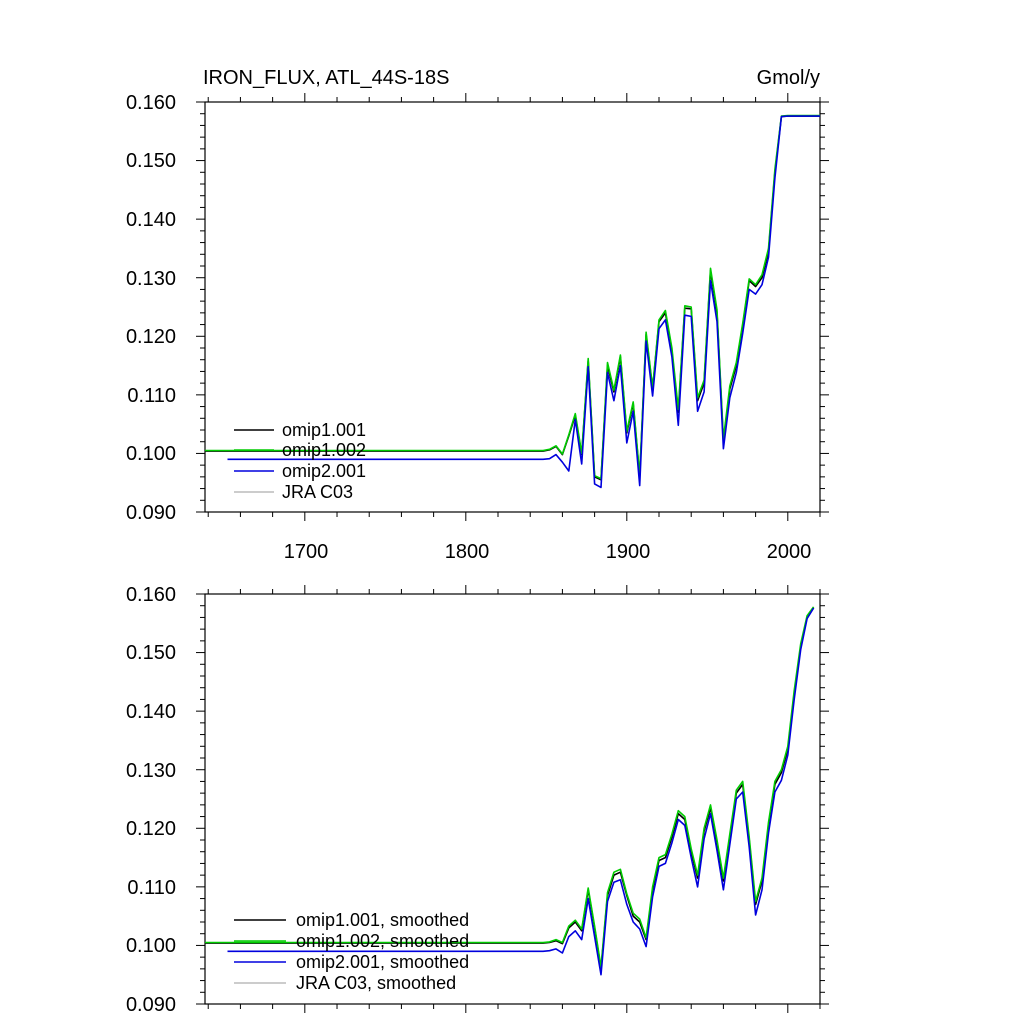 The height and width of the screenshot is (1024, 1024). Describe the element at coordinates (324, 471) in the screenshot. I see `legend-label: omip2.001` at that location.